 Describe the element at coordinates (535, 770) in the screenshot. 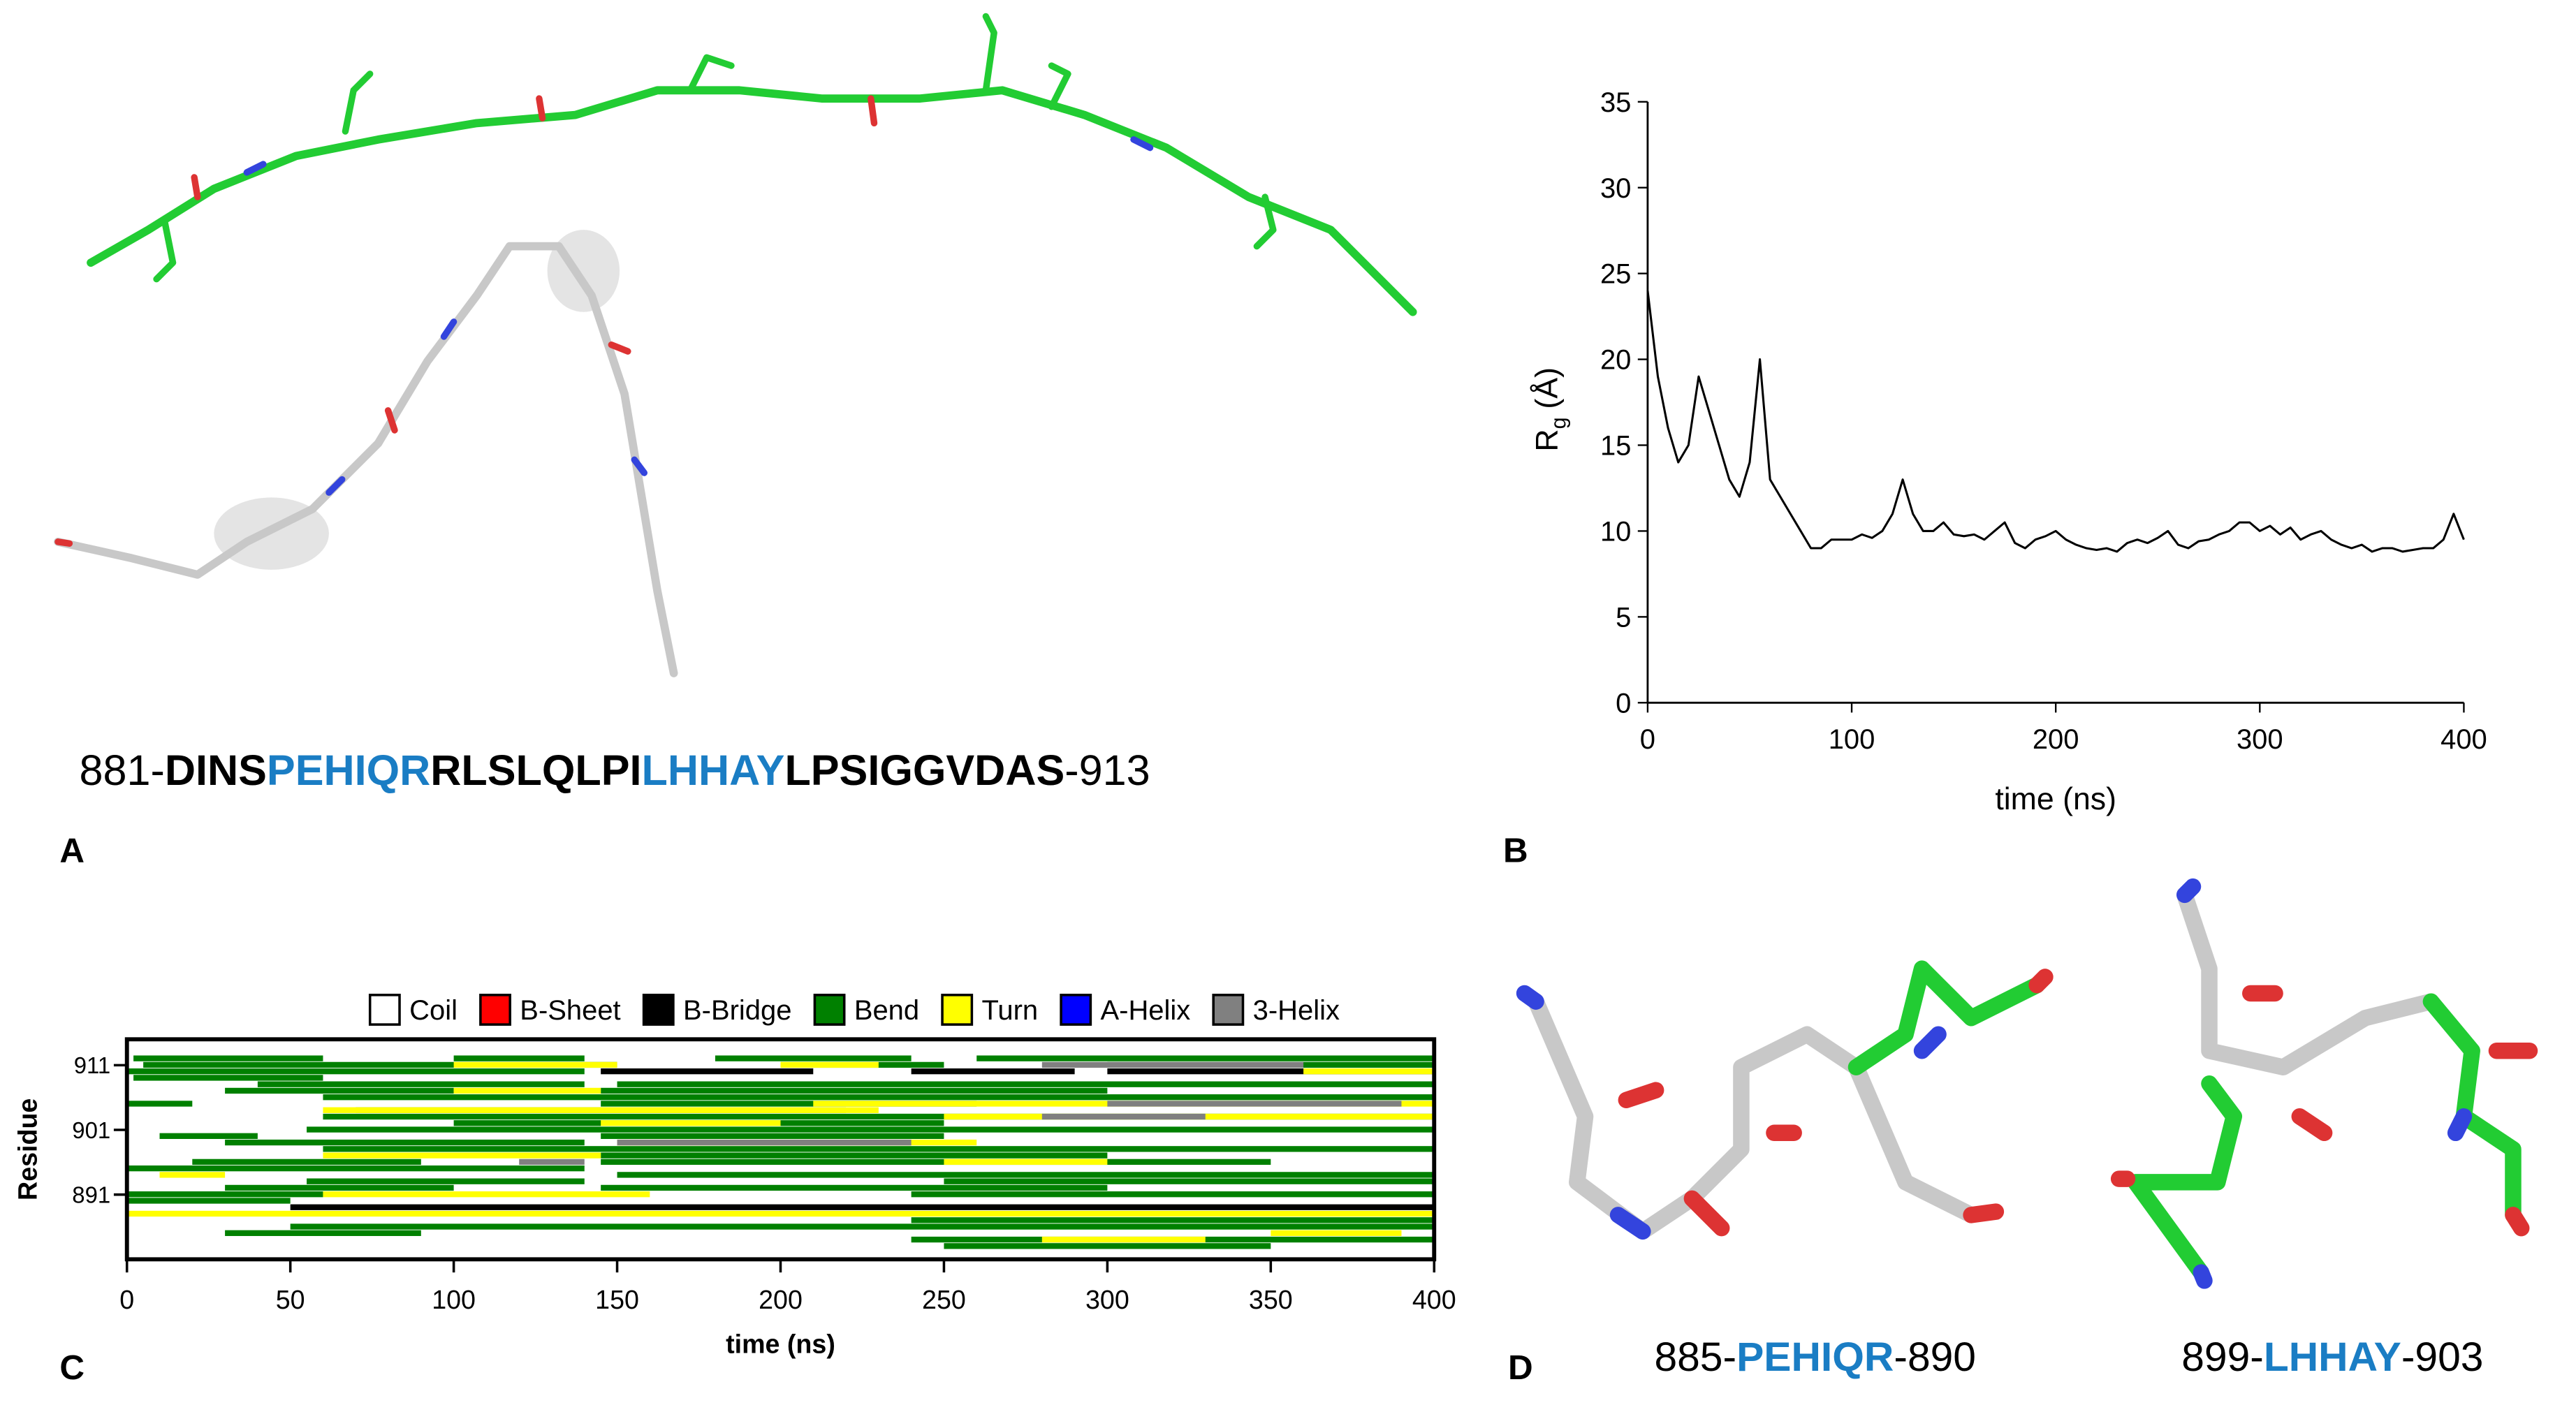

I see `sequence-part: RLSLQLPI` at that location.